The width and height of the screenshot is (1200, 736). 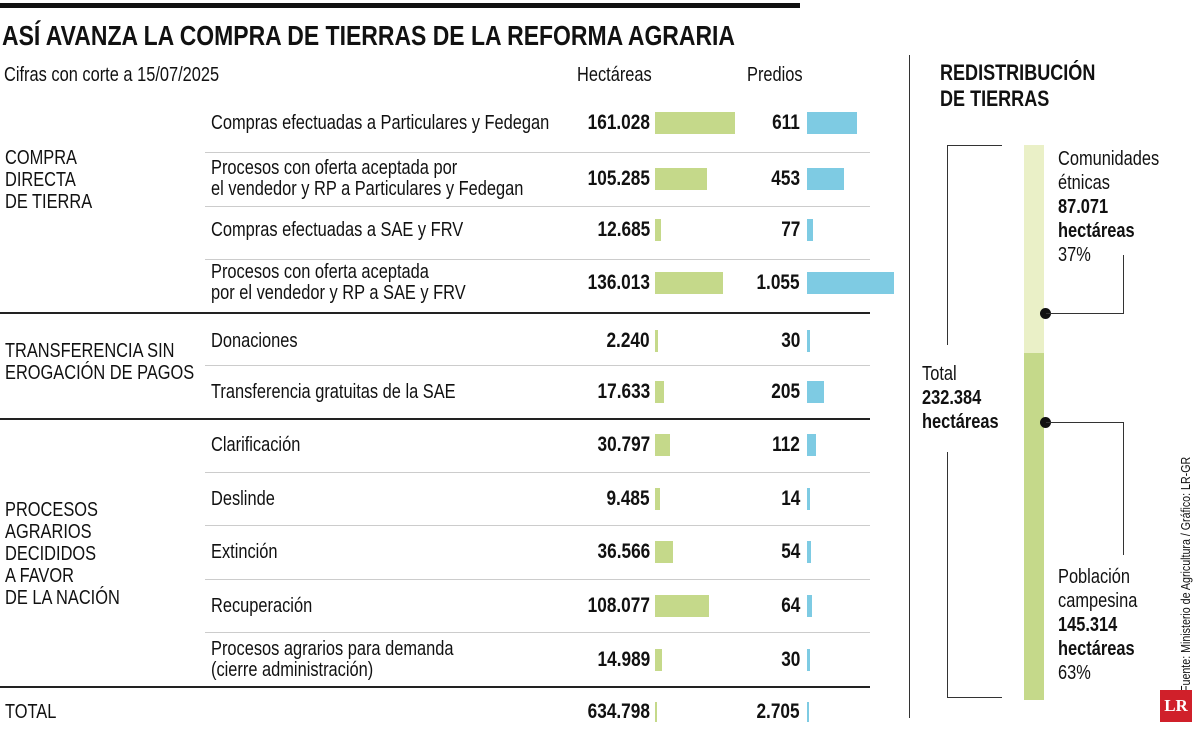 What do you see at coordinates (49, 202) in the screenshot?
I see `group-label: DE TIERRA` at bounding box center [49, 202].